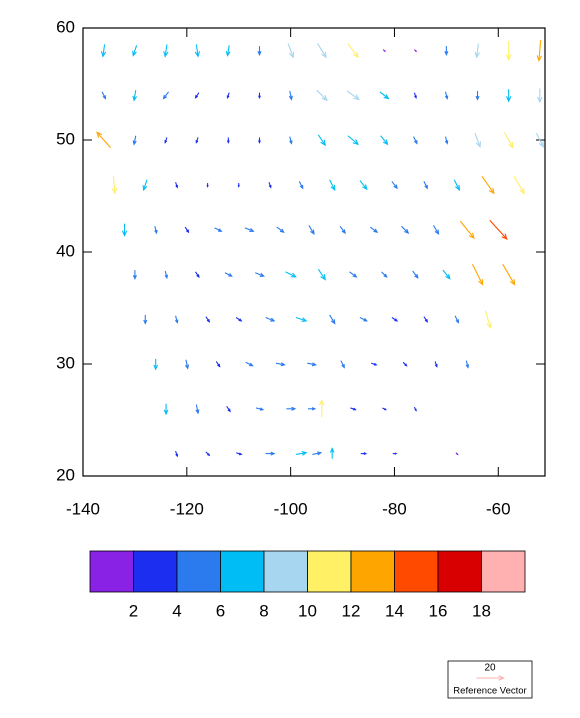  I want to click on x-tick-label: -140, so click(83, 508).